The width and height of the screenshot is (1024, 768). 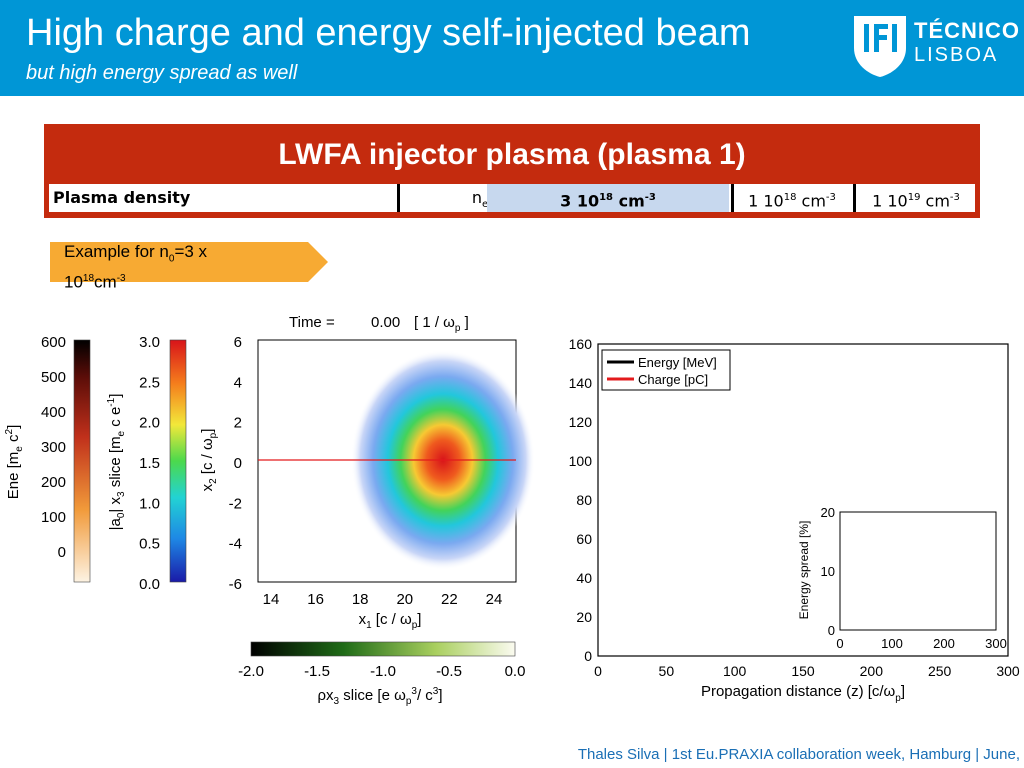 What do you see at coordinates (383, 649) in the screenshot?
I see `rho-colorbar` at bounding box center [383, 649].